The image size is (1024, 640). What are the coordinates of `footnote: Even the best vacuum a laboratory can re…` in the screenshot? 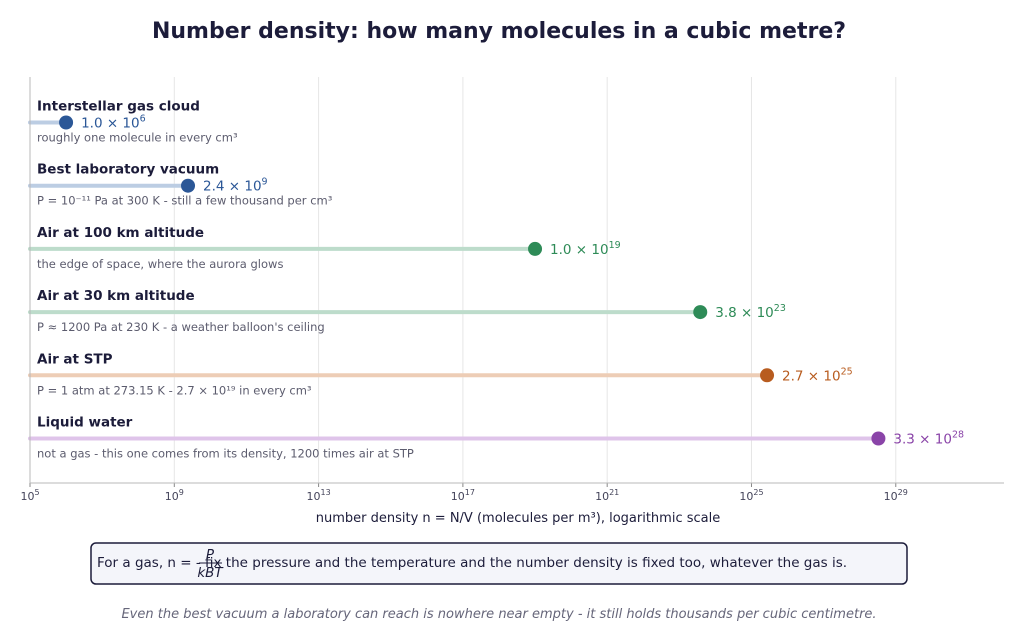 It's located at (498, 614).